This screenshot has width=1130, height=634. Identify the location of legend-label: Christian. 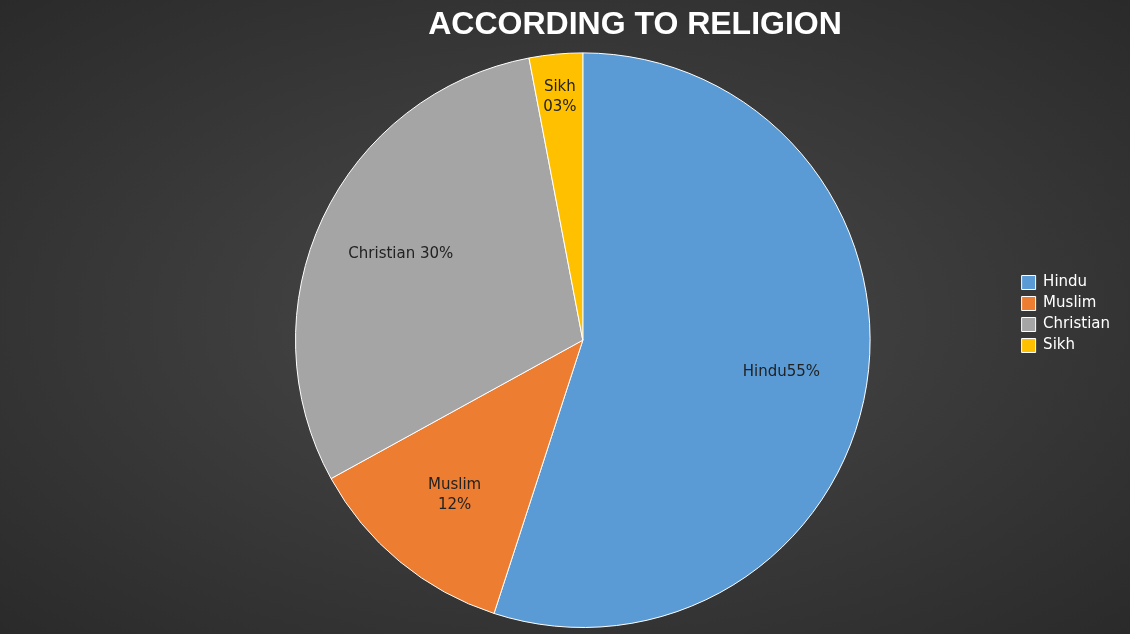
(1077, 323).